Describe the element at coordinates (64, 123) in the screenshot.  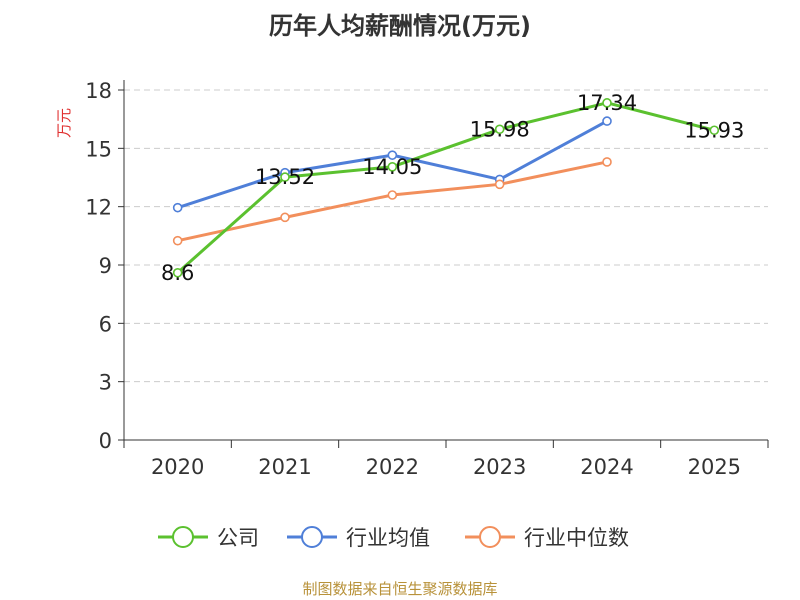
I see `y-axis-title: 万元` at that location.